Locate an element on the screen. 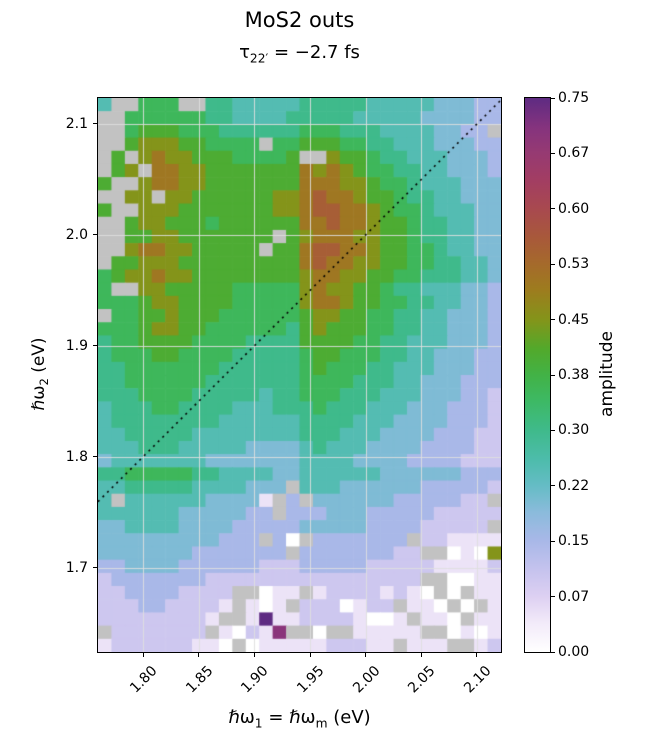 The width and height of the screenshot is (650, 751). chart-subtitle: τ22′ = −2.7 fs is located at coordinates (299, 54).